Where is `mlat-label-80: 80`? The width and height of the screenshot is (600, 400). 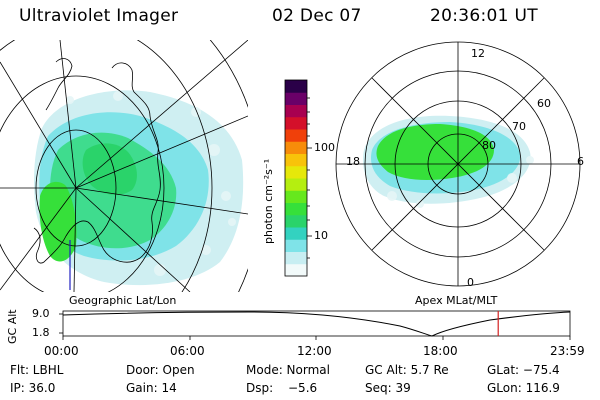
mlat-label-80: 80 is located at coordinates (489, 145).